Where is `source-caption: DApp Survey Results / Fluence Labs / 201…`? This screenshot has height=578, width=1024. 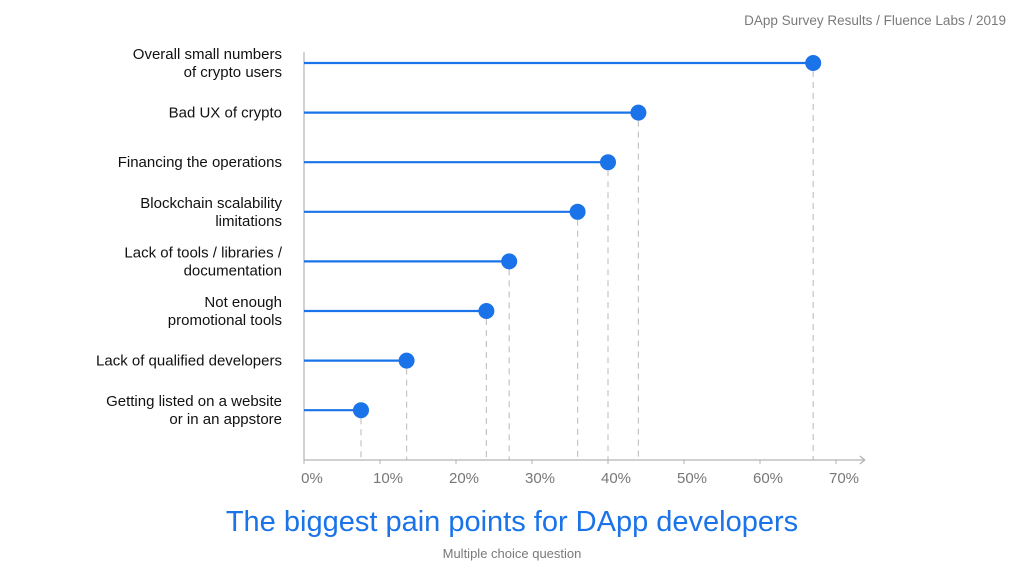 source-caption: DApp Survey Results / Fluence Labs / 201… is located at coordinates (875, 20).